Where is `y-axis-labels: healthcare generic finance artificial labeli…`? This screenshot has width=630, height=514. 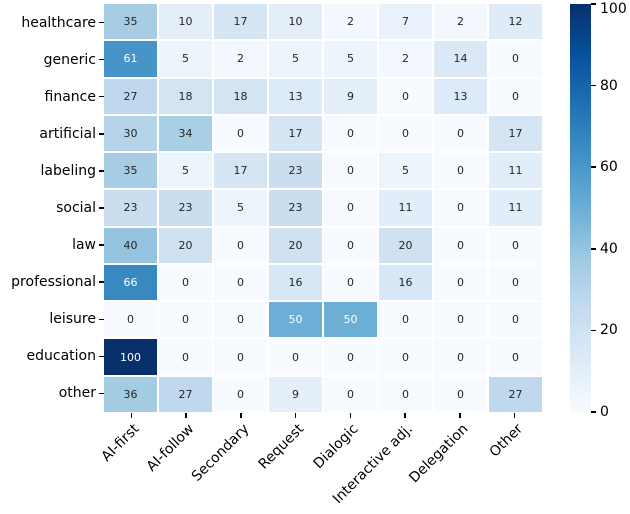
y-axis-labels: healthcare generic finance artificial labeli… is located at coordinates (48, 208).